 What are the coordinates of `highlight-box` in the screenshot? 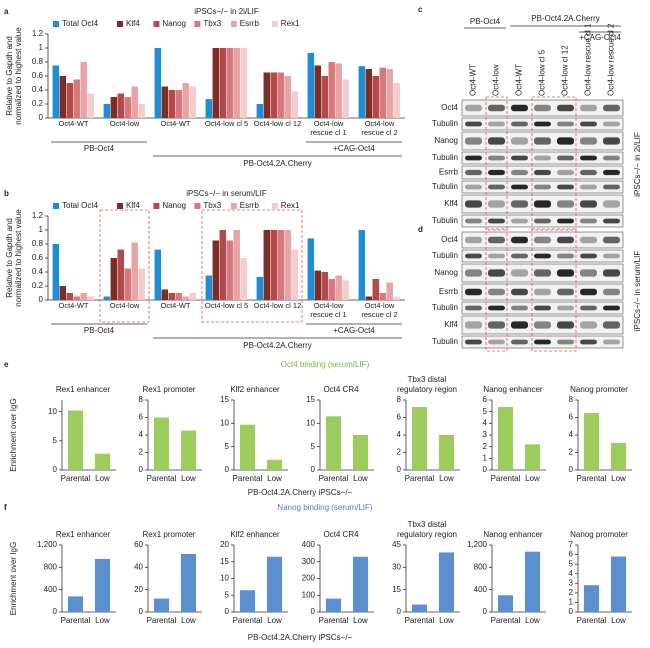 It's located at (554, 163).